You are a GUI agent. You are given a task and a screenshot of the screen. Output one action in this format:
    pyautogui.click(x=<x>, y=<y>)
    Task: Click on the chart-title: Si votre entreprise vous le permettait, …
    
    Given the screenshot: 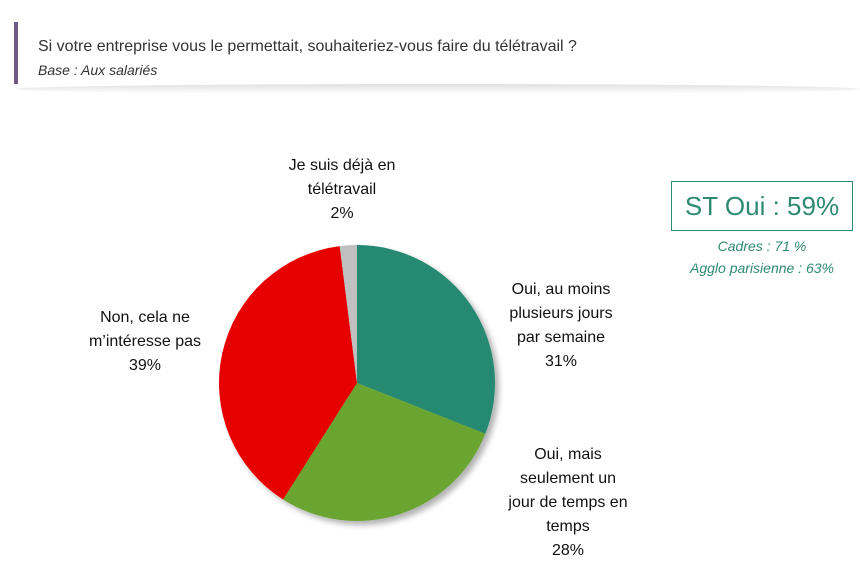 What is the action you would take?
    pyautogui.click(x=307, y=46)
    